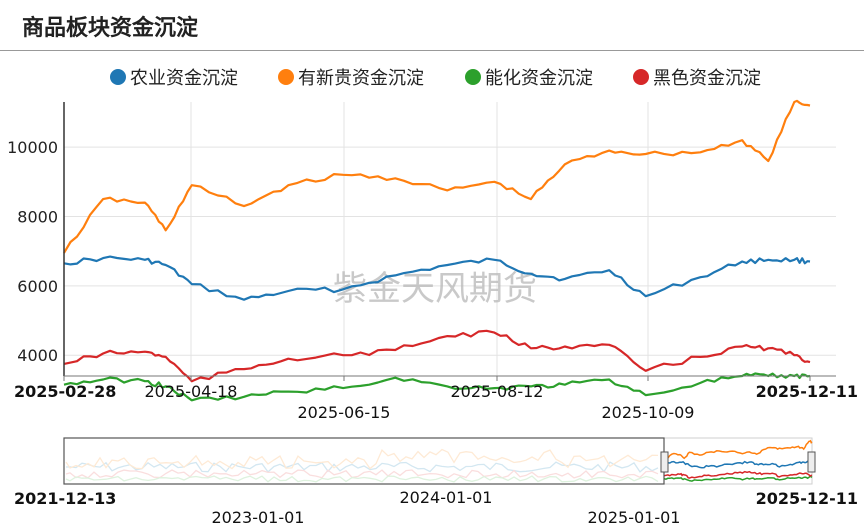 The image size is (864, 529). What do you see at coordinates (344, 412) in the screenshot?
I see `x-tick-label: 2025-06-15` at bounding box center [344, 412].